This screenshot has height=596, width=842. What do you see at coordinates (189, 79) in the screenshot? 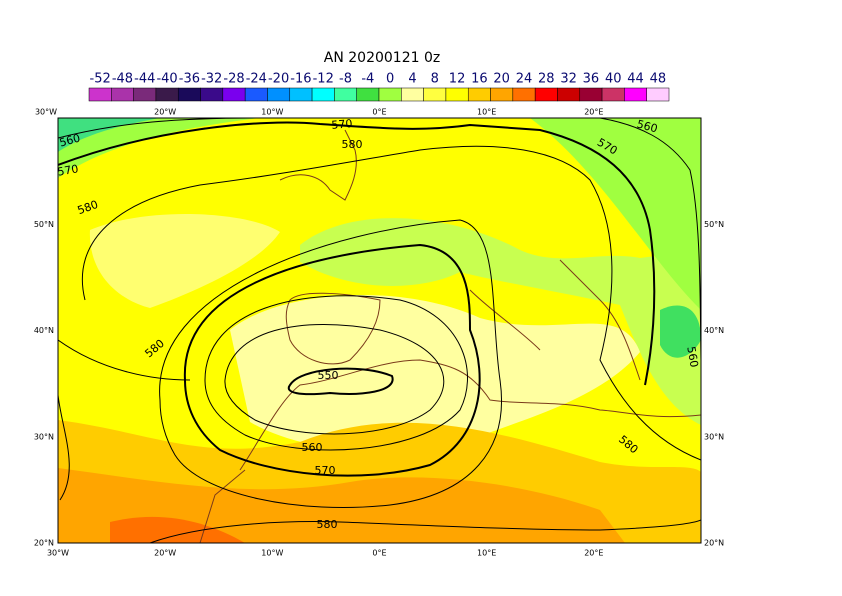
I see `colorbar-label: -36` at bounding box center [189, 79].